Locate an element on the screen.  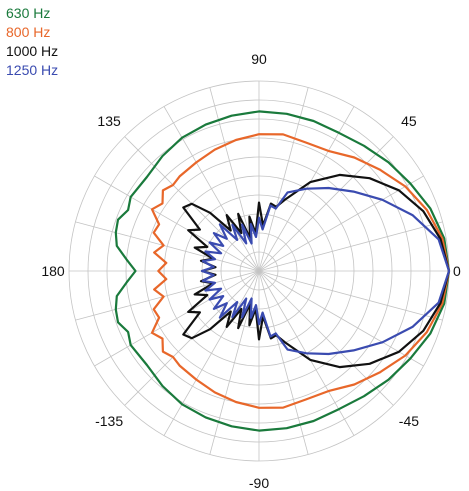
angle-tick-label-90: 90 is located at coordinates (259, 59).